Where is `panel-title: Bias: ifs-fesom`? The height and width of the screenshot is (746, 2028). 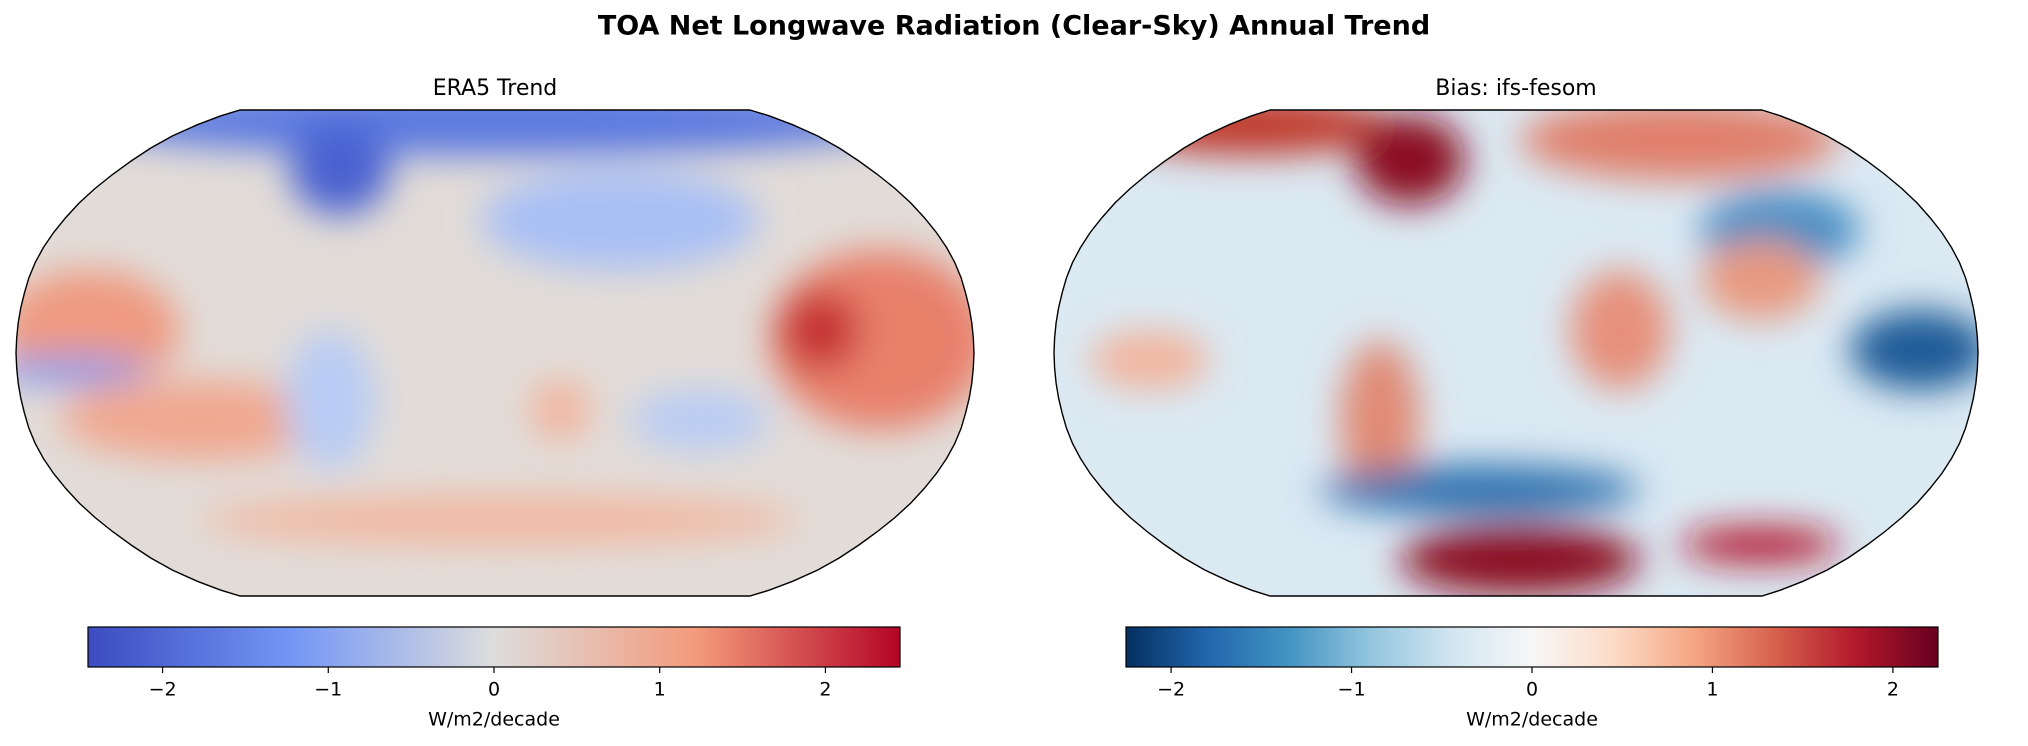
panel-title: Bias: ifs-fesom is located at coordinates (1515, 88).